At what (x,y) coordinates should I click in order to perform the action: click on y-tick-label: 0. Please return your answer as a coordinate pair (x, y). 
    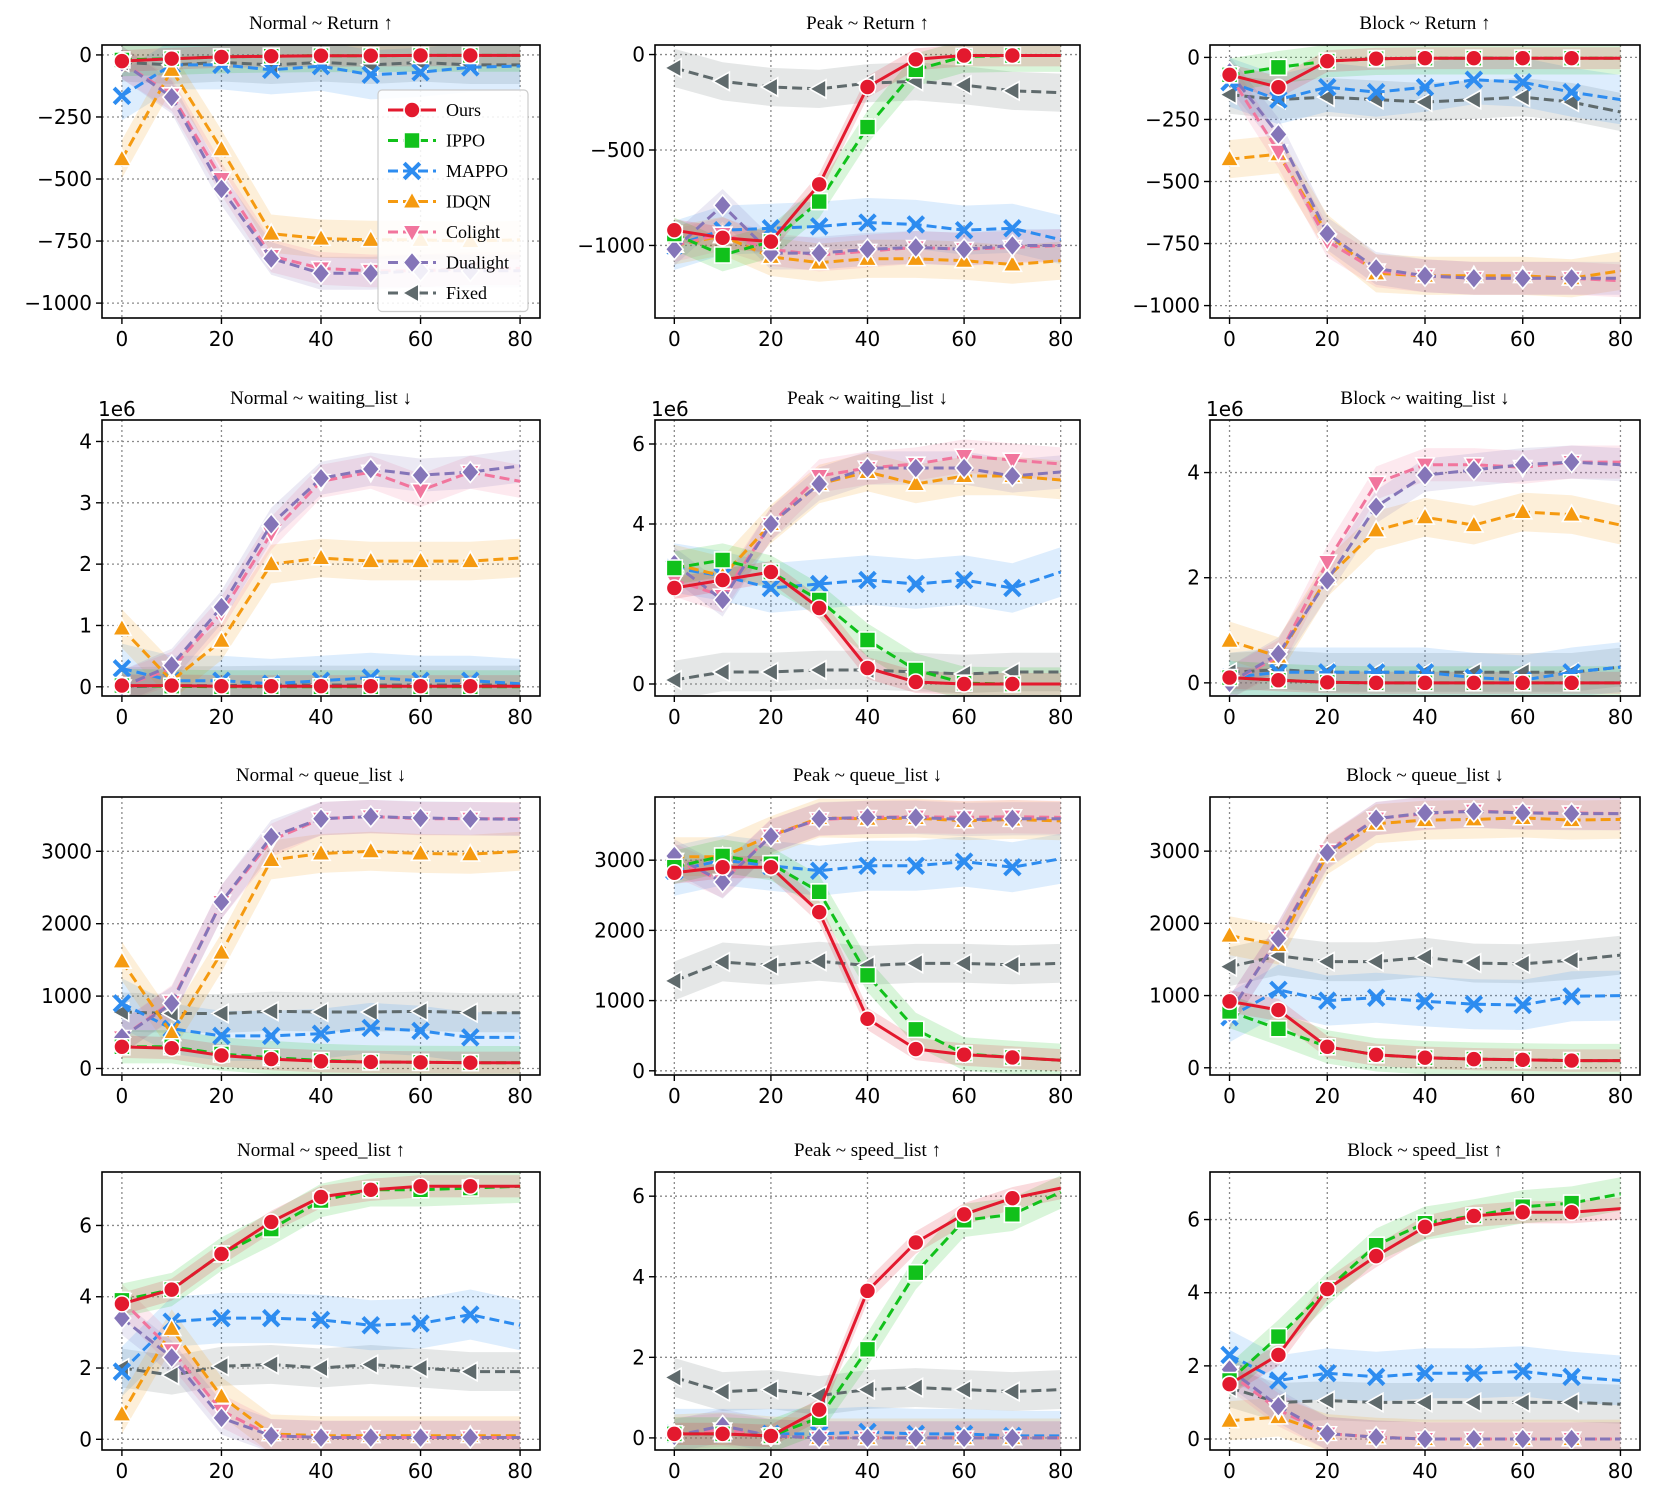
    Looking at the image, I should click on (638, 1438).